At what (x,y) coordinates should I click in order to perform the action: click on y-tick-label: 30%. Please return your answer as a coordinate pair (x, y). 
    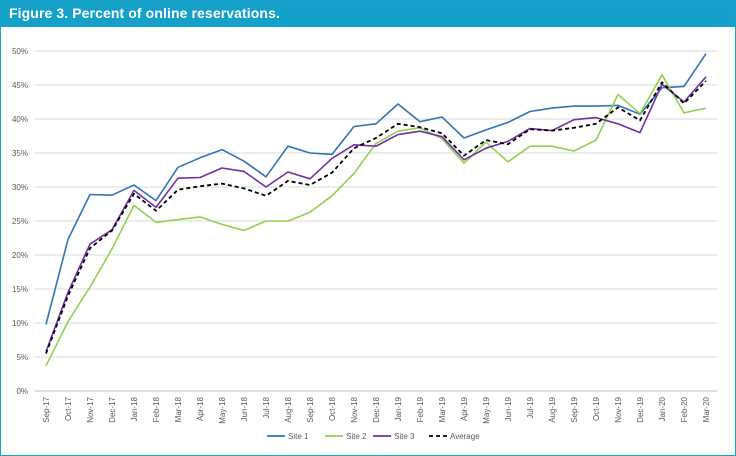
    Looking at the image, I should click on (20, 187).